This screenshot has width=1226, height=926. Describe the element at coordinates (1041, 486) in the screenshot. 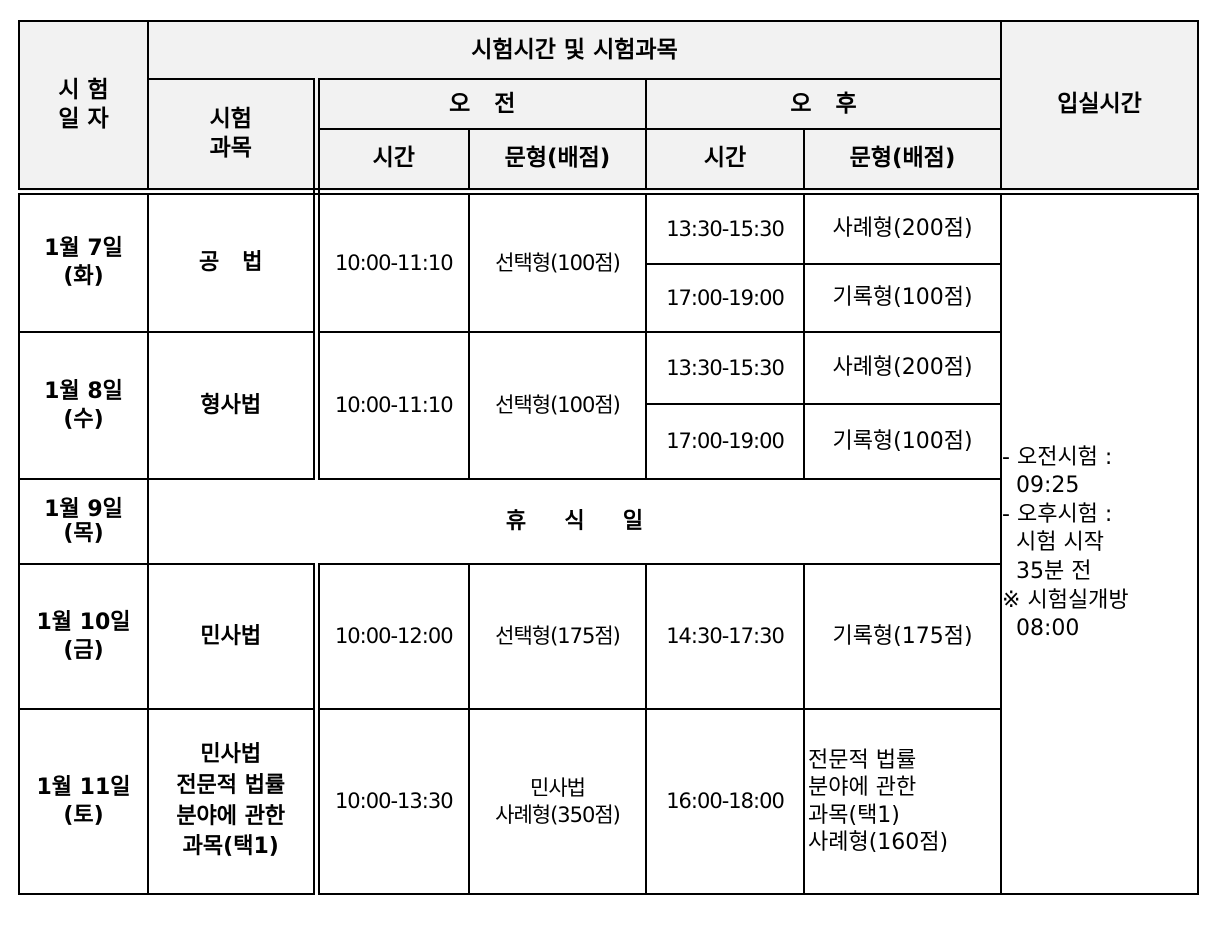

I see `entry-note: 09:25` at that location.